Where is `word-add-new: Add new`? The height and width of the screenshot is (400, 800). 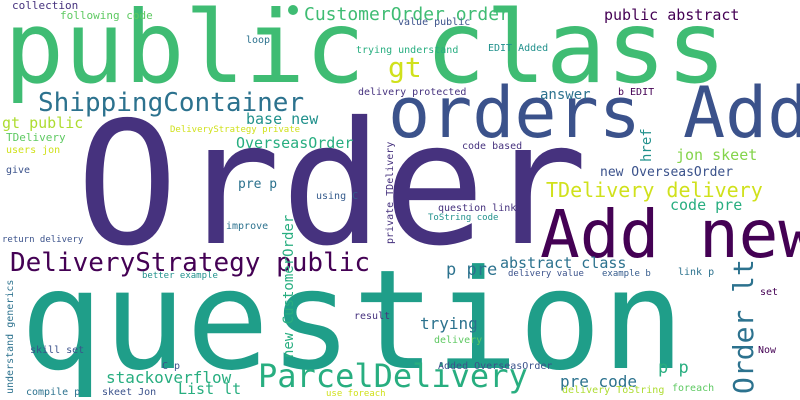 word-add-new: Add new is located at coordinates (670, 234).